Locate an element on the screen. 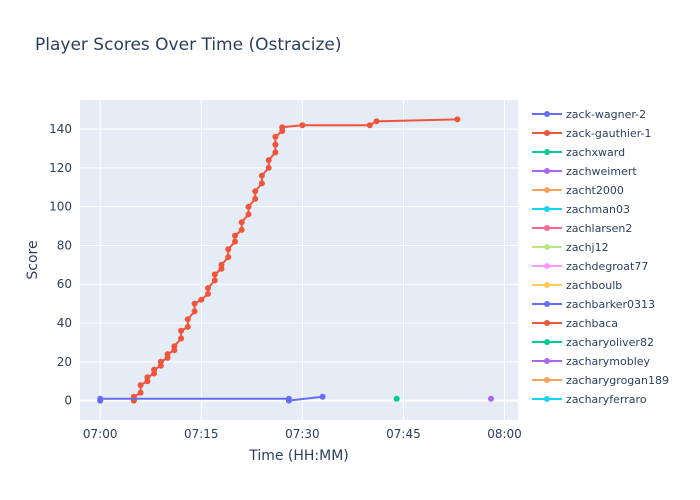 This screenshot has height=500, width=700. legend-item: zack-gauthier-1 is located at coordinates (592, 133).